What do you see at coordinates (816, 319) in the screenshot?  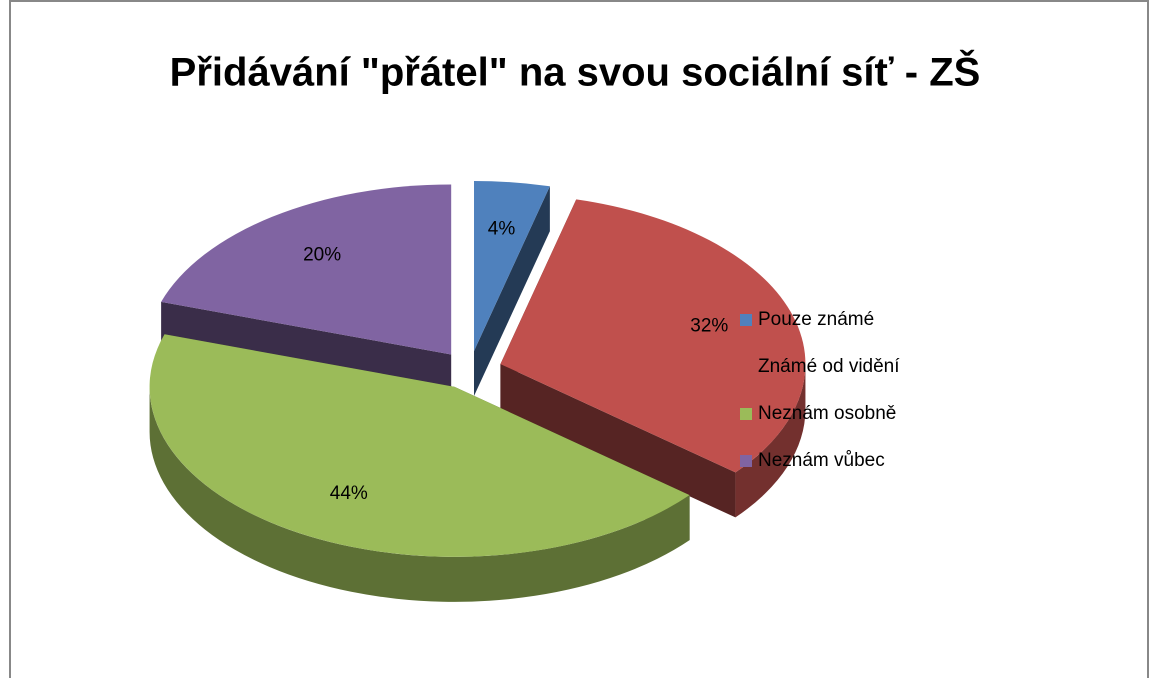 I see `legend-label: Pouze známé` at bounding box center [816, 319].